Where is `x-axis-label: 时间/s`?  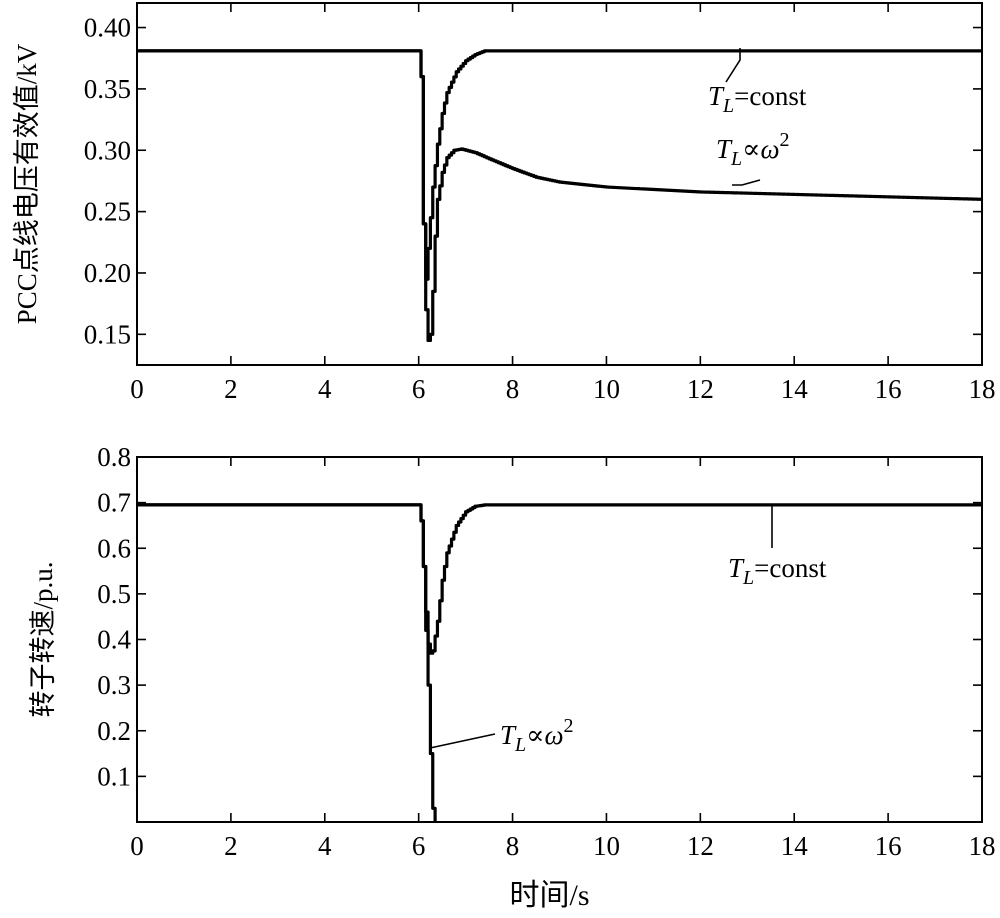
x-axis-label: 时间/s is located at coordinates (549, 895).